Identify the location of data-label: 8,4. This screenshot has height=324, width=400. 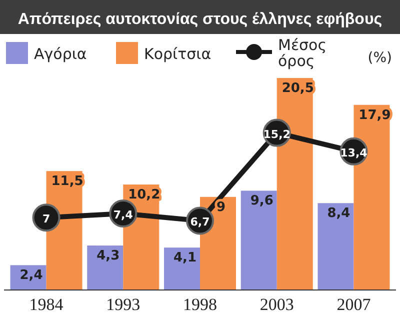
(338, 214).